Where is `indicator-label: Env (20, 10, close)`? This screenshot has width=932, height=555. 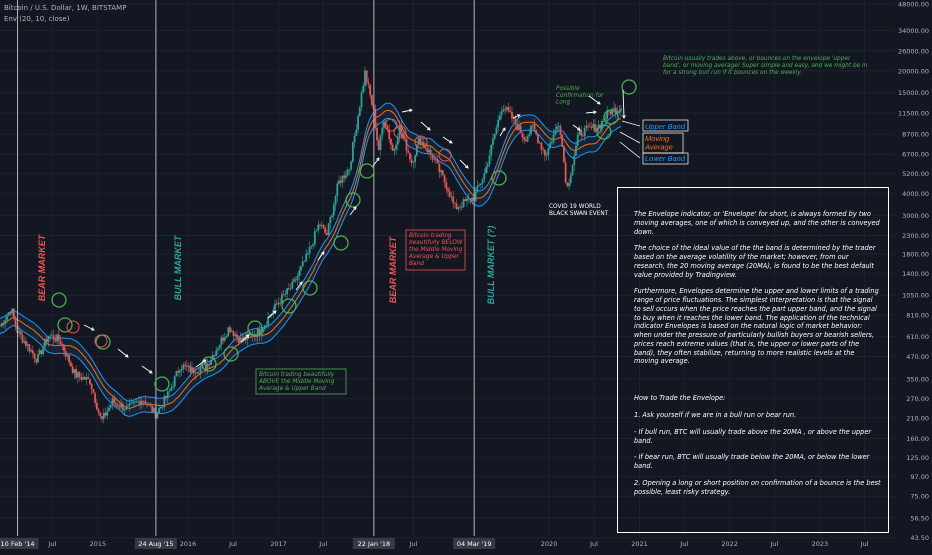 indicator-label: Env (20, 10, close) is located at coordinates (37, 19).